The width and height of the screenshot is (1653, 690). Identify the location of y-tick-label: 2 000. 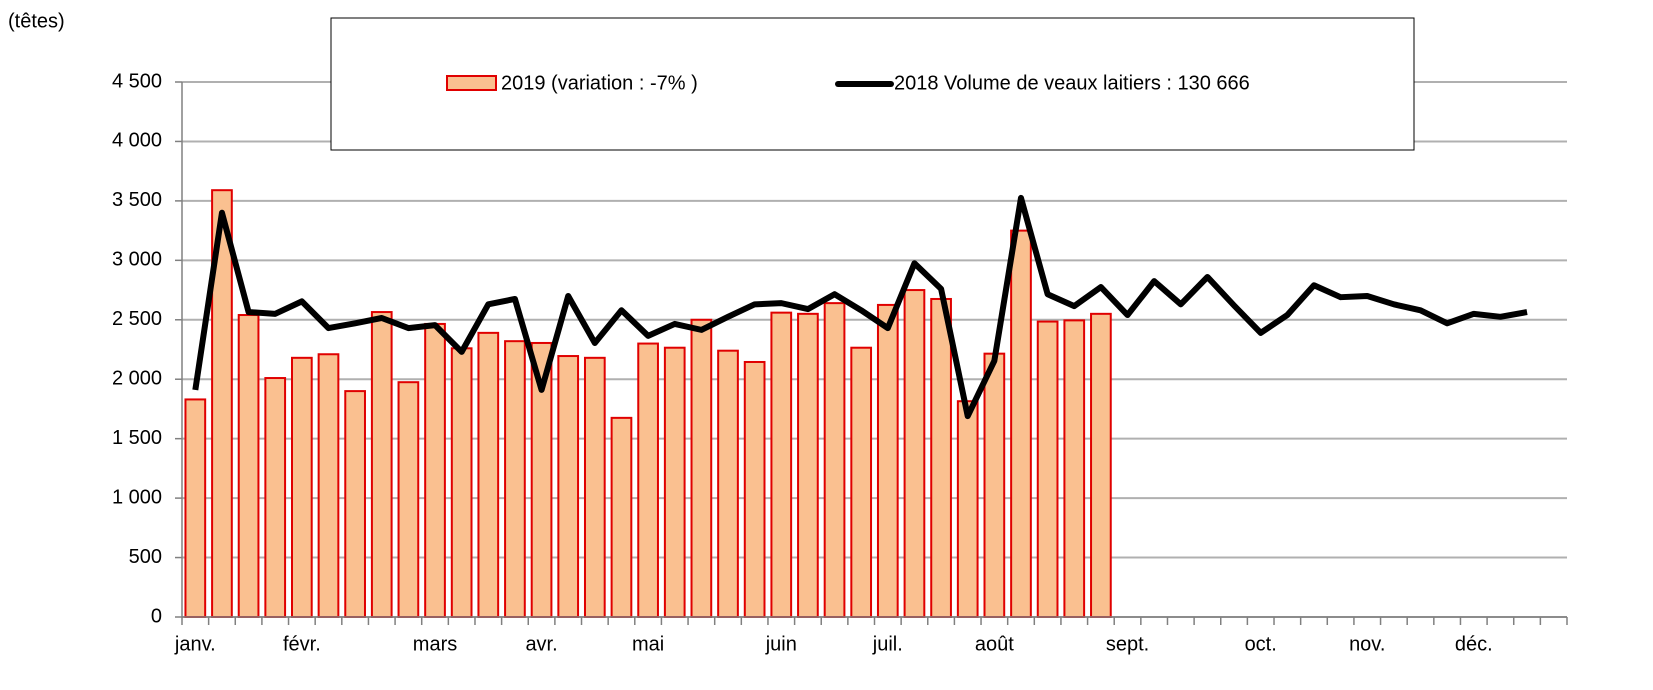
(137, 379).